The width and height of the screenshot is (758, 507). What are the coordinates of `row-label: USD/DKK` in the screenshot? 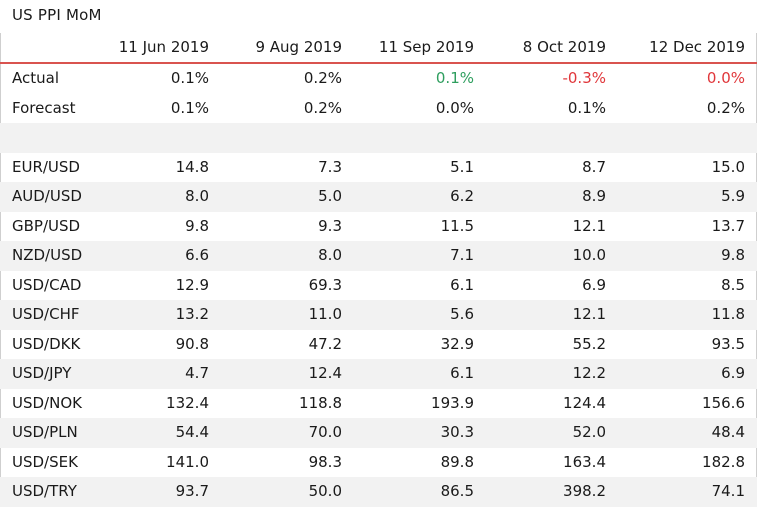 It's located at (46, 343).